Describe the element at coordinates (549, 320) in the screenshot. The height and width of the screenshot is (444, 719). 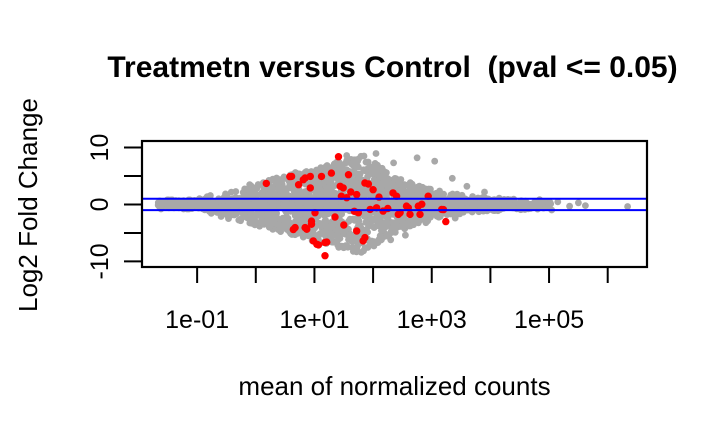
I see `x-tick-label: 1e+05` at that location.